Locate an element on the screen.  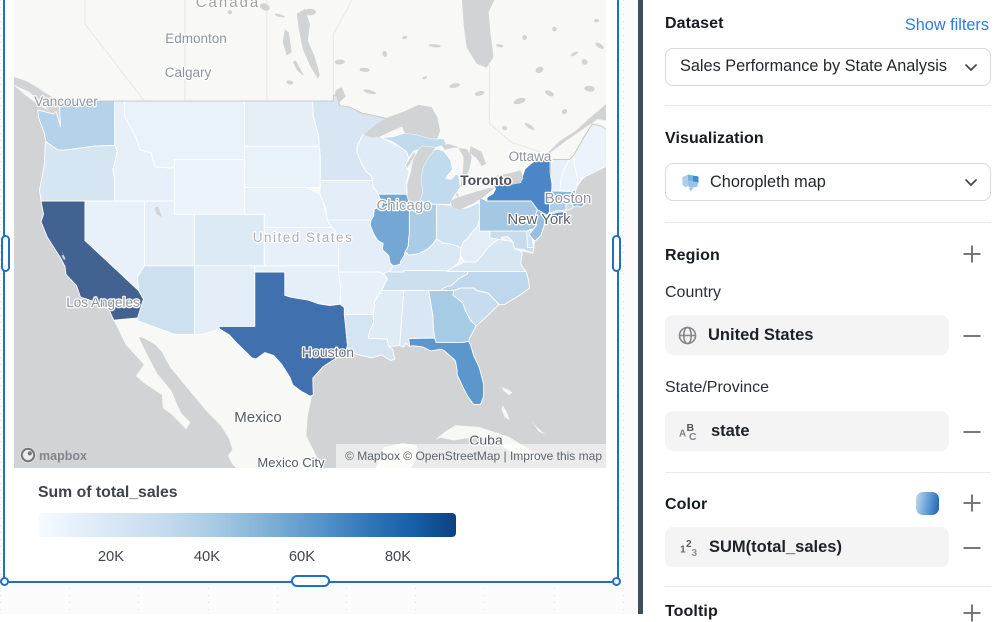
svg-text: 3 is located at coordinates (695, 552).